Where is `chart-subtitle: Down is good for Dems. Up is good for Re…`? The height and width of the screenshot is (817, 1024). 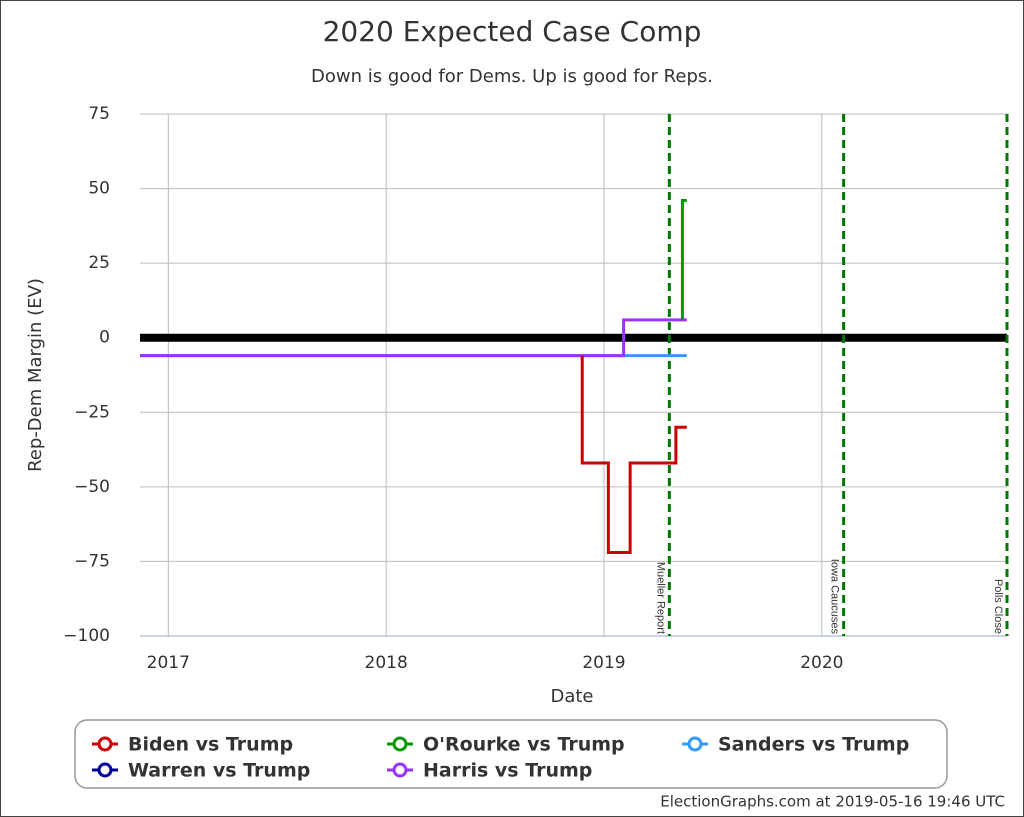 chart-subtitle: Down is good for Dems. Up is good for Re… is located at coordinates (512, 76).